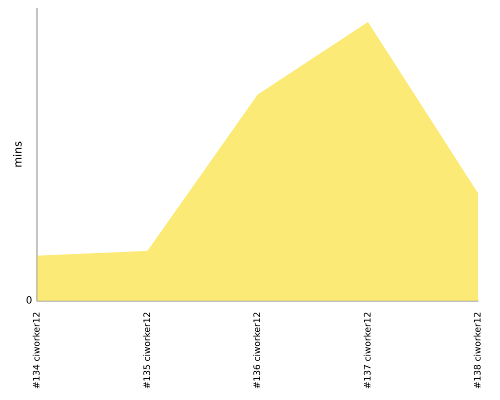 The width and height of the screenshot is (500, 400). I want to click on x-tick-label: #137 ciworker12, so click(368, 351).